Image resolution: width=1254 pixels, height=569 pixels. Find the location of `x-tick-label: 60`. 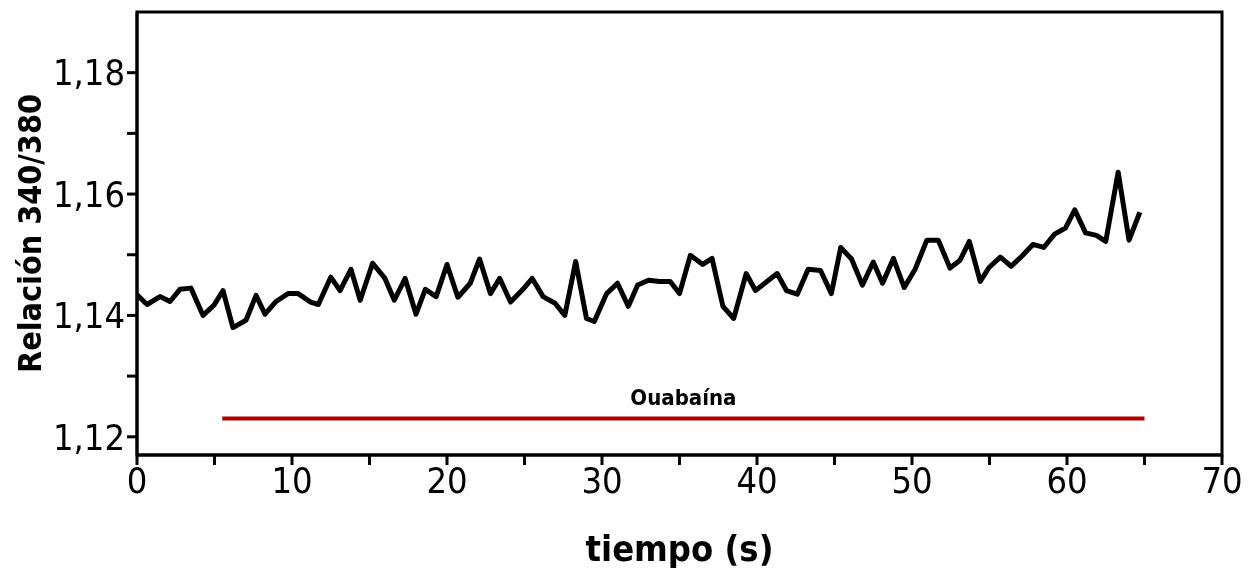

x-tick-label: 60 is located at coordinates (1067, 480).